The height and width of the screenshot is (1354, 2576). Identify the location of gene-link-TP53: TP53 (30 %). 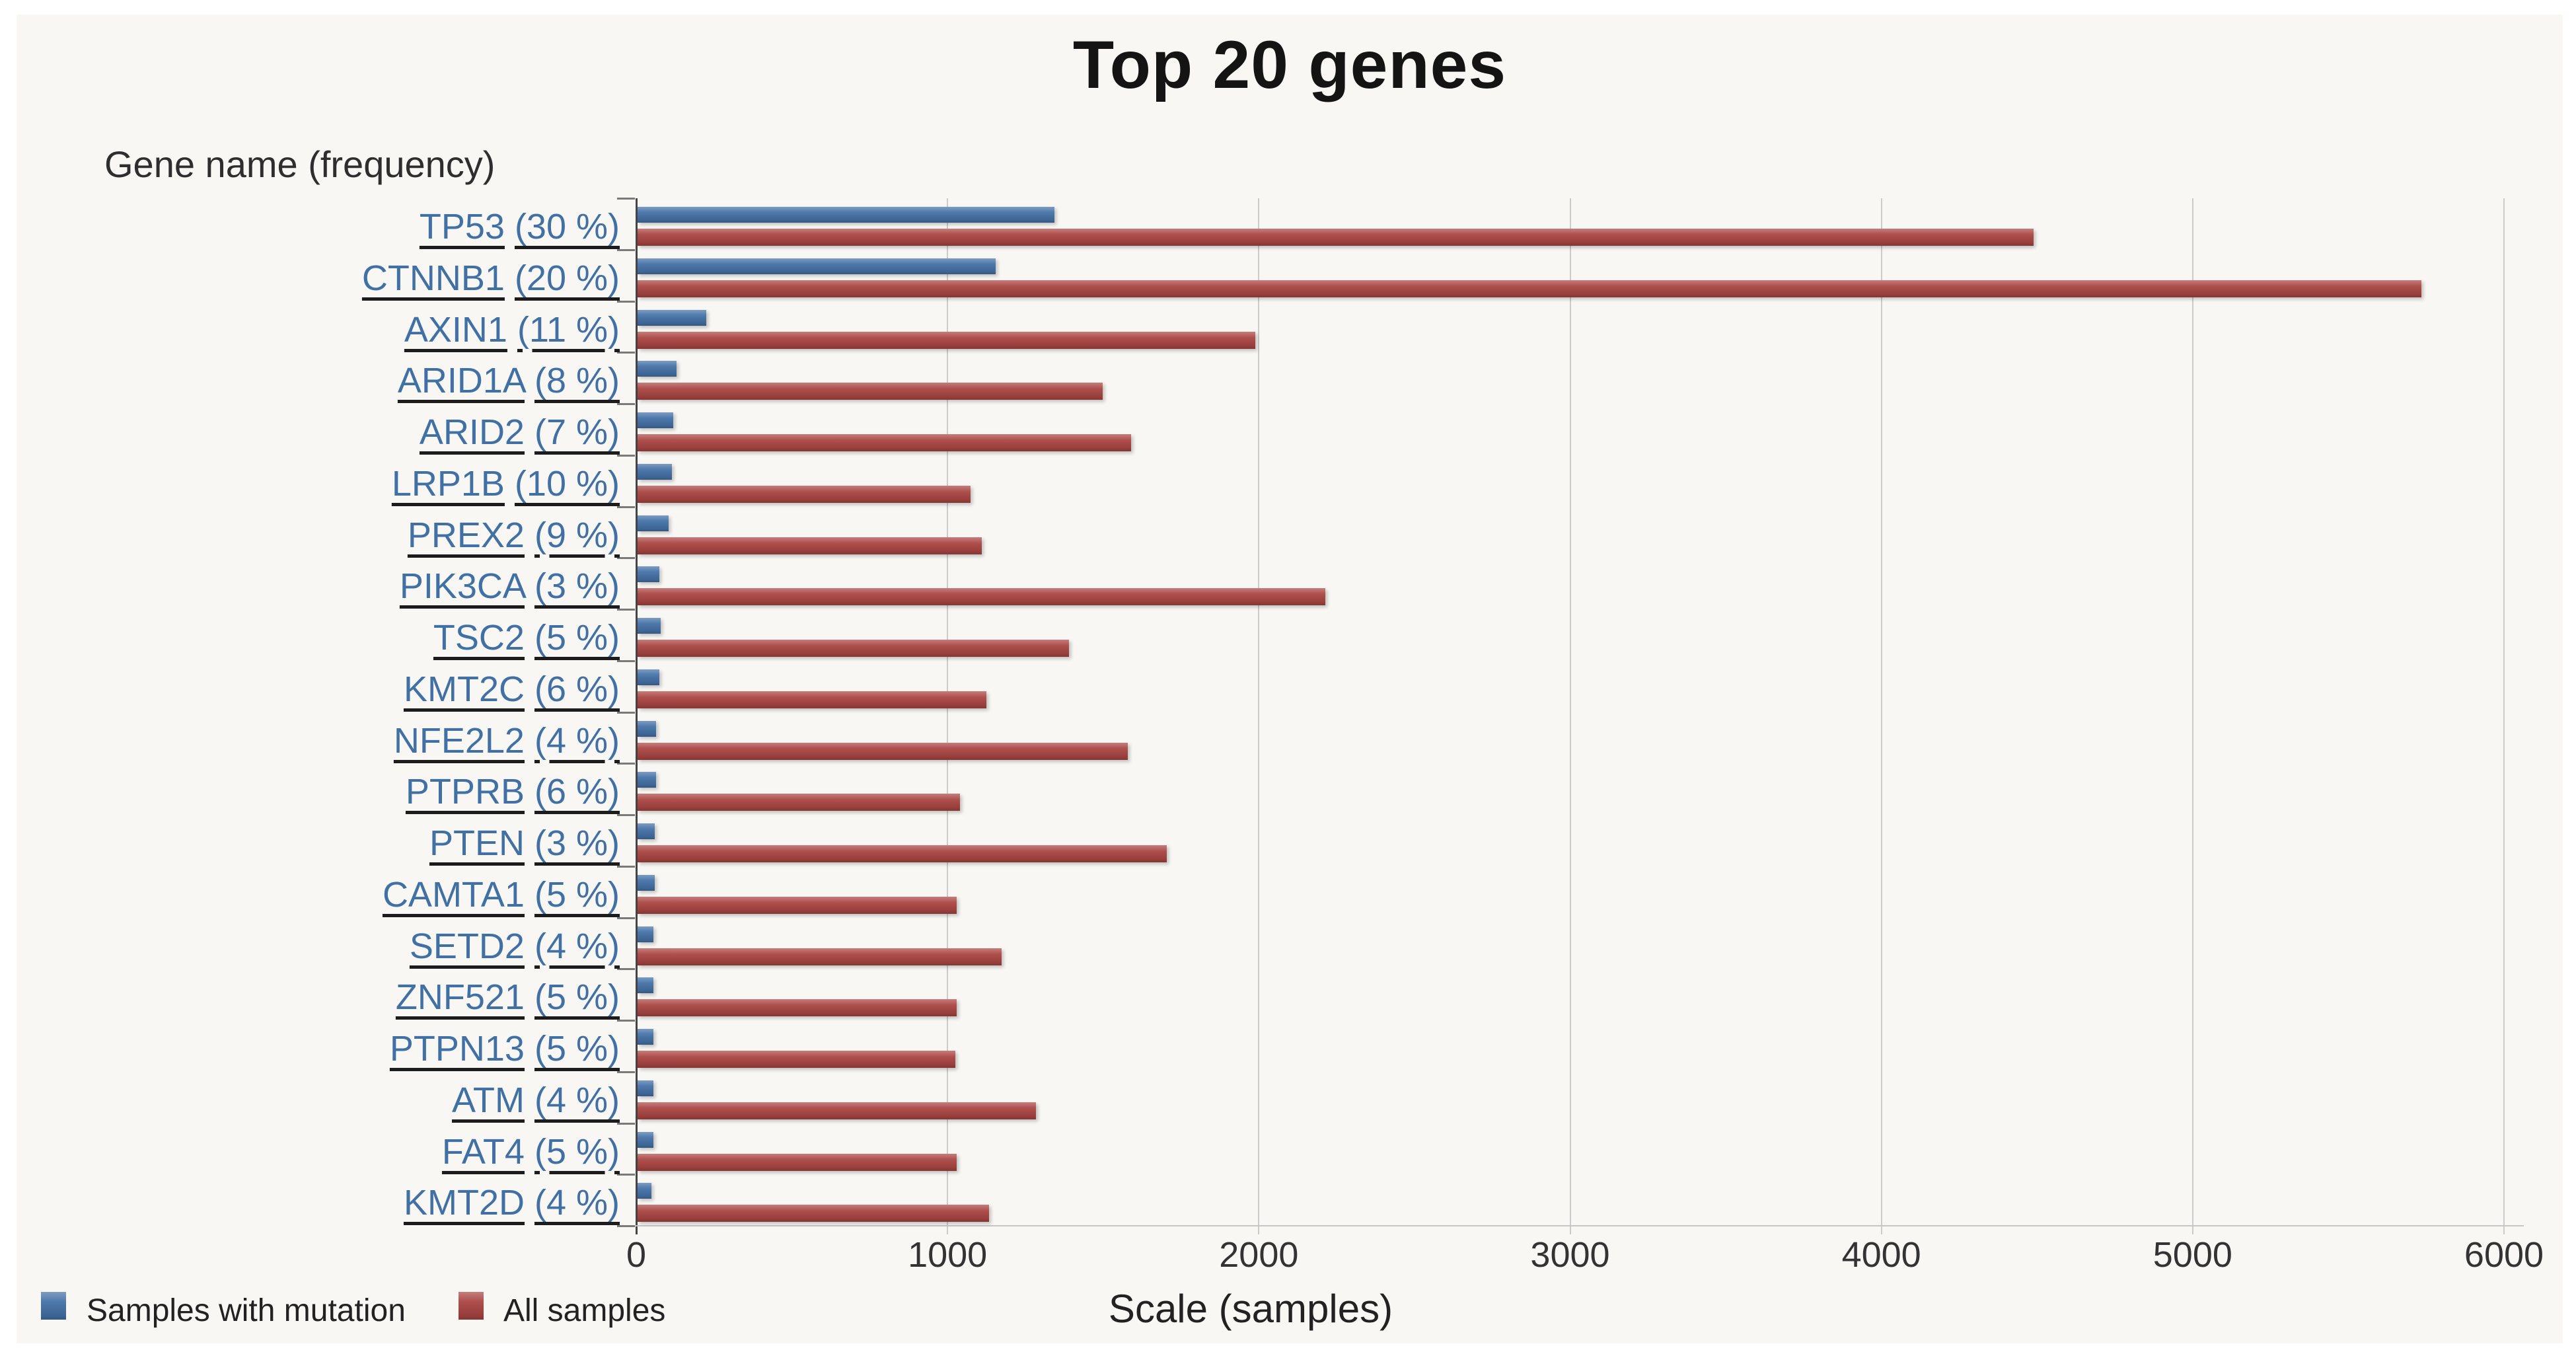
(520, 226).